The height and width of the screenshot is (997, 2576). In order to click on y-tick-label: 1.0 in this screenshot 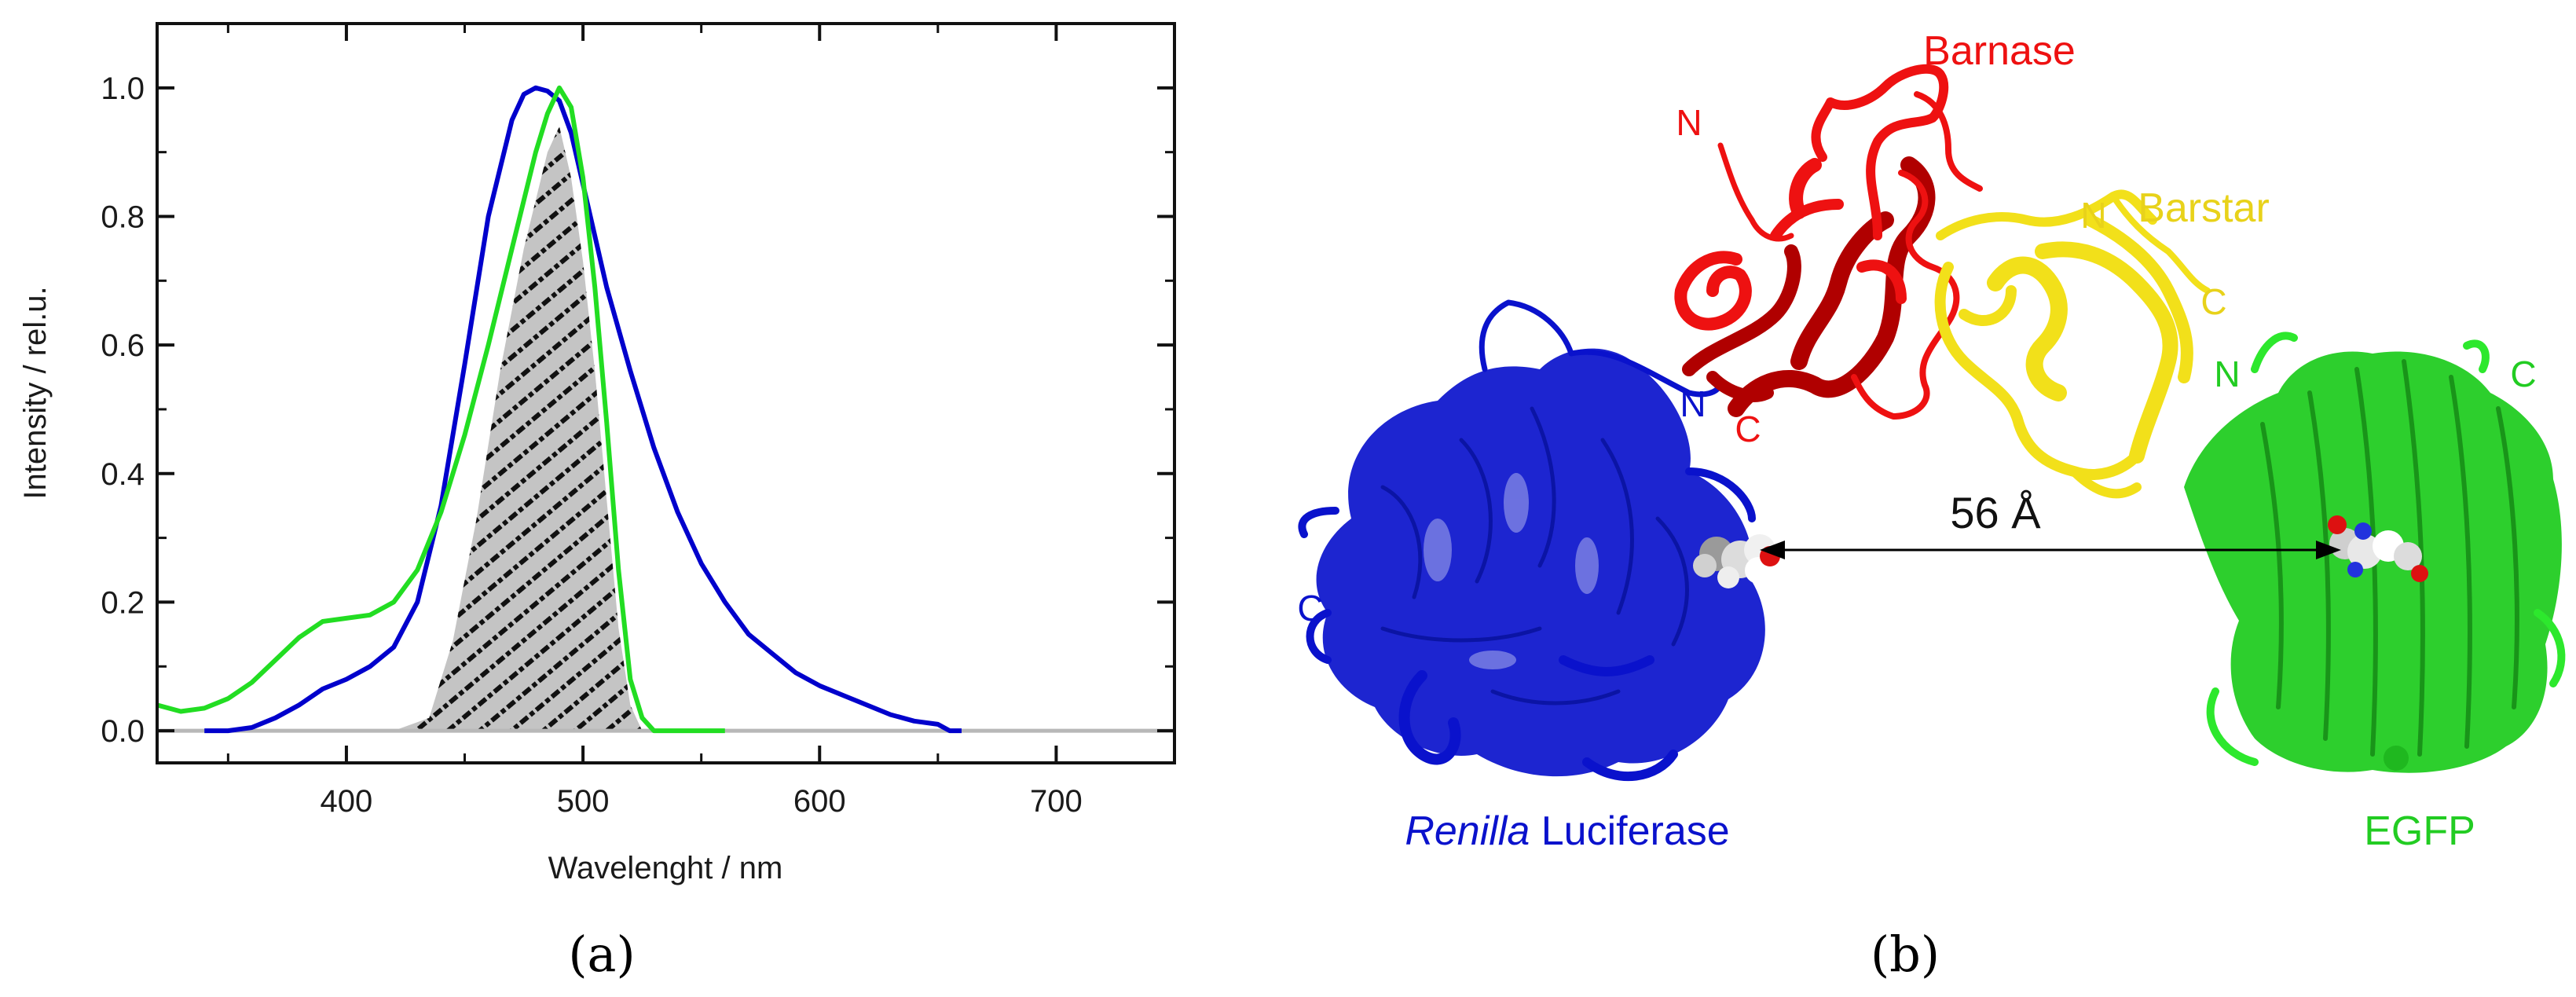, I will do `click(123, 88)`.